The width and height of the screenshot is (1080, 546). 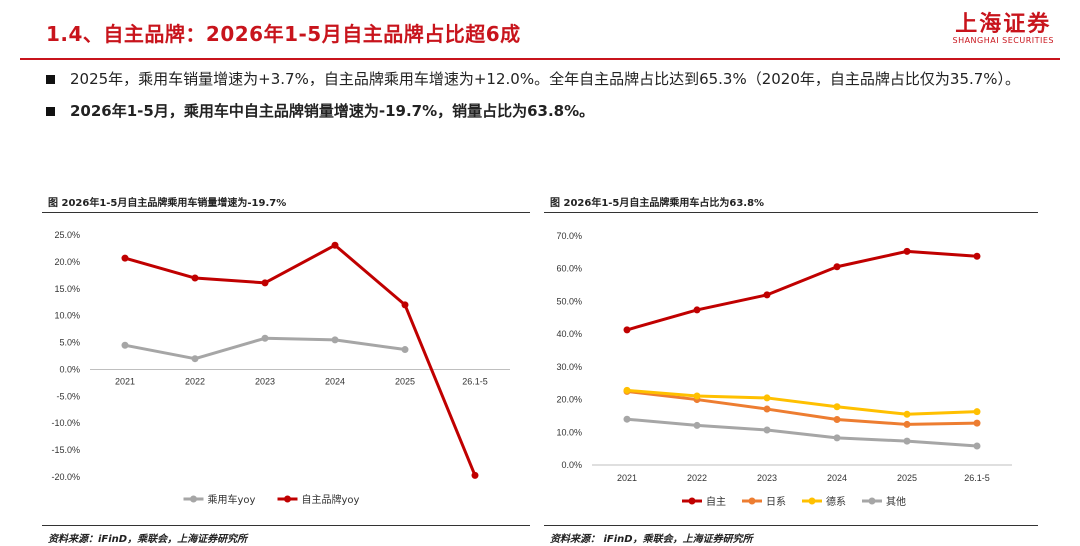 What do you see at coordinates (716, 501) in the screenshot?
I see `legend-label: 自主` at bounding box center [716, 501].